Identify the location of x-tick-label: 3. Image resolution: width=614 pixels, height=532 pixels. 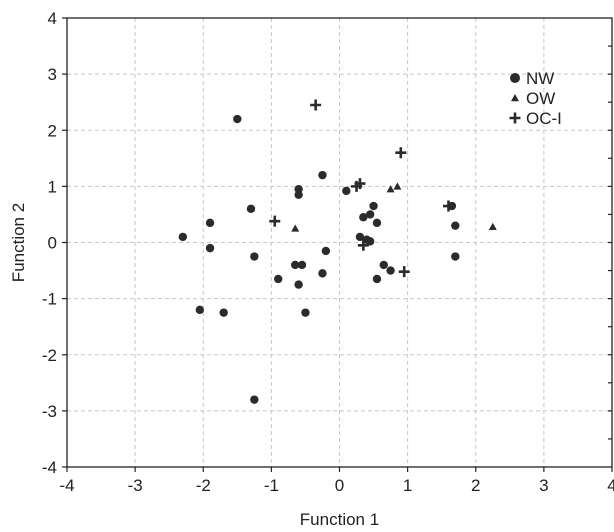
(543, 485).